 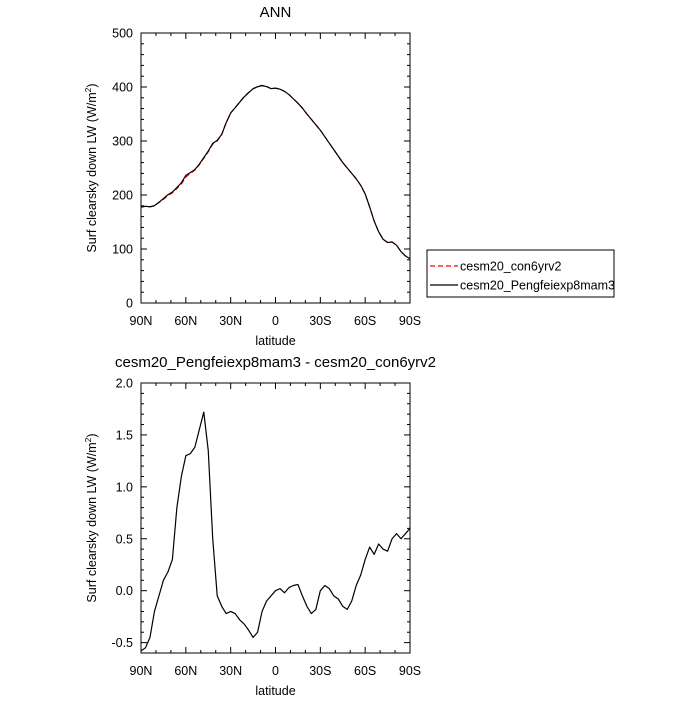 What do you see at coordinates (510, 267) in the screenshot?
I see `legend-label-1: cesm20_con6yrv2` at bounding box center [510, 267].